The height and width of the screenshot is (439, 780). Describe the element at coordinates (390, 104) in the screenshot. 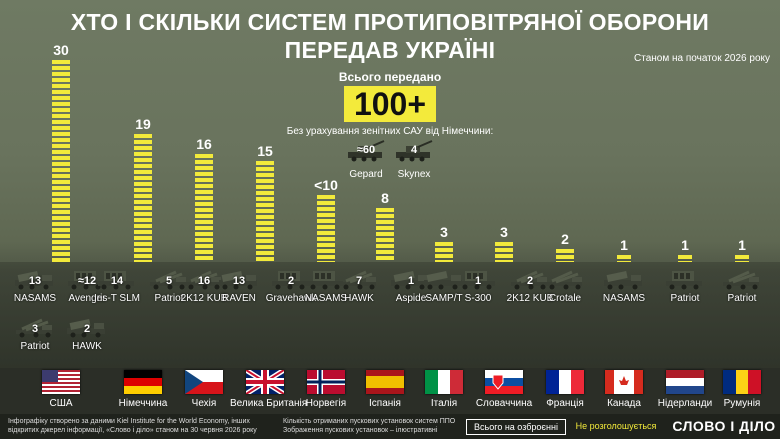

I see `total-value: 100+` at that location.